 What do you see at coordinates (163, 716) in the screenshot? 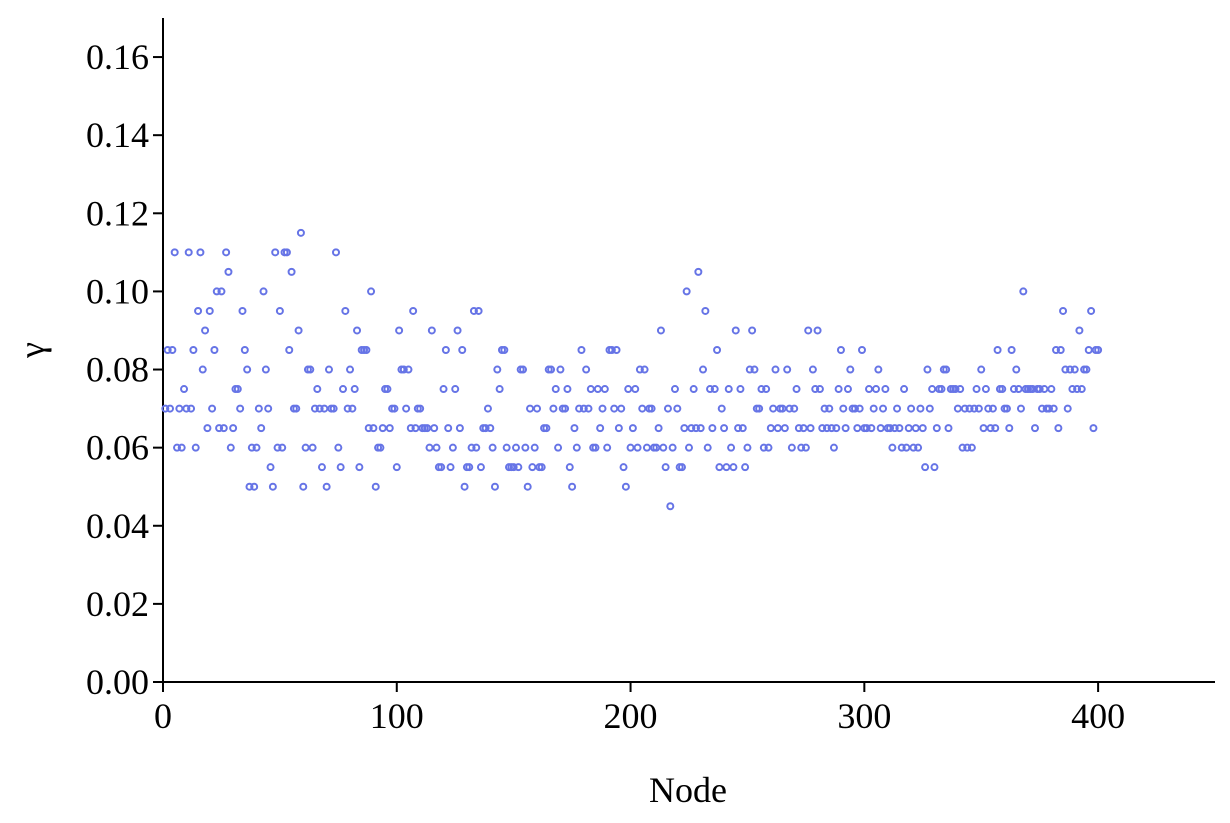
I see `x-tick-label: 0` at bounding box center [163, 716].